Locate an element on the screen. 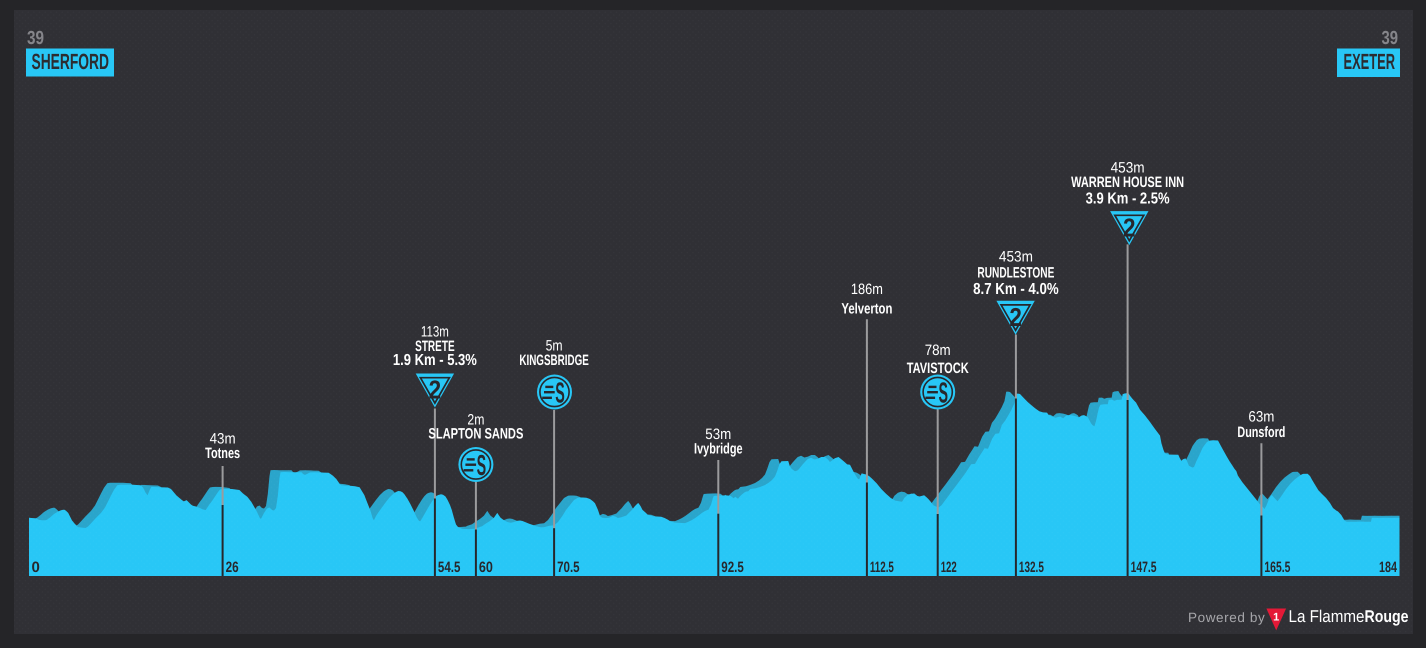  svg-text: STRETE is located at coordinates (435, 346).